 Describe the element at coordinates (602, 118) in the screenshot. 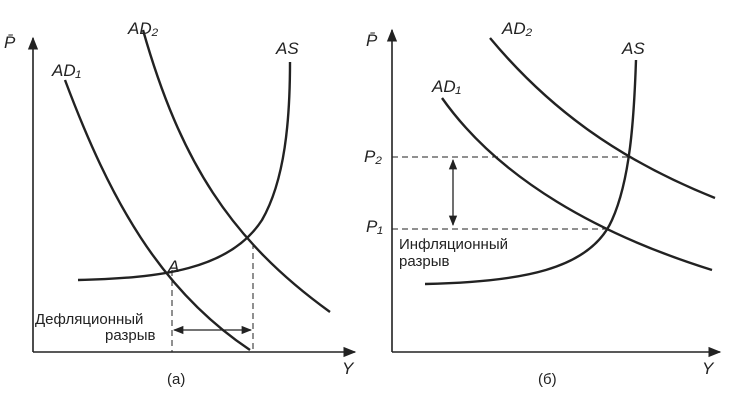

I see `ad2-curve` at that location.